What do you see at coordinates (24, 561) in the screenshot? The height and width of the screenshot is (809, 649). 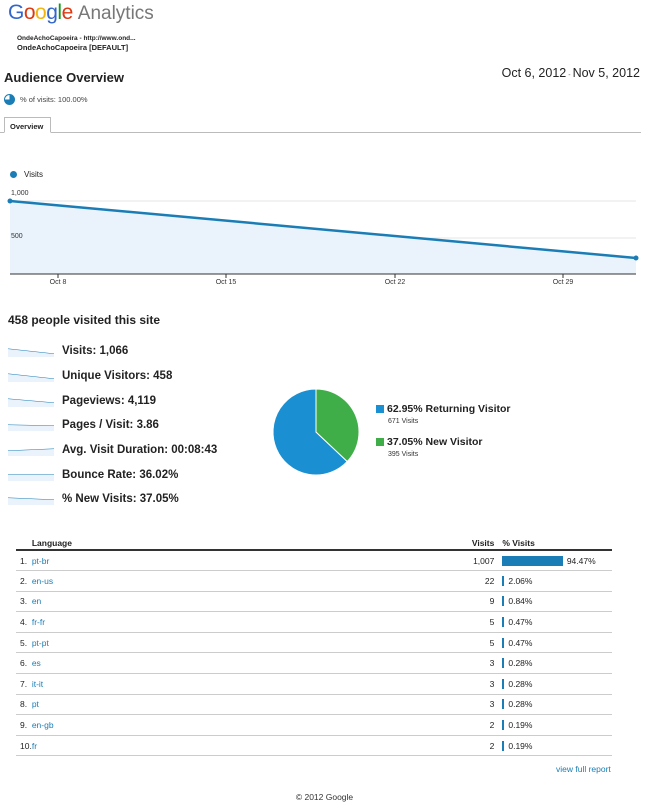 I see `row-number: 1.` at bounding box center [24, 561].